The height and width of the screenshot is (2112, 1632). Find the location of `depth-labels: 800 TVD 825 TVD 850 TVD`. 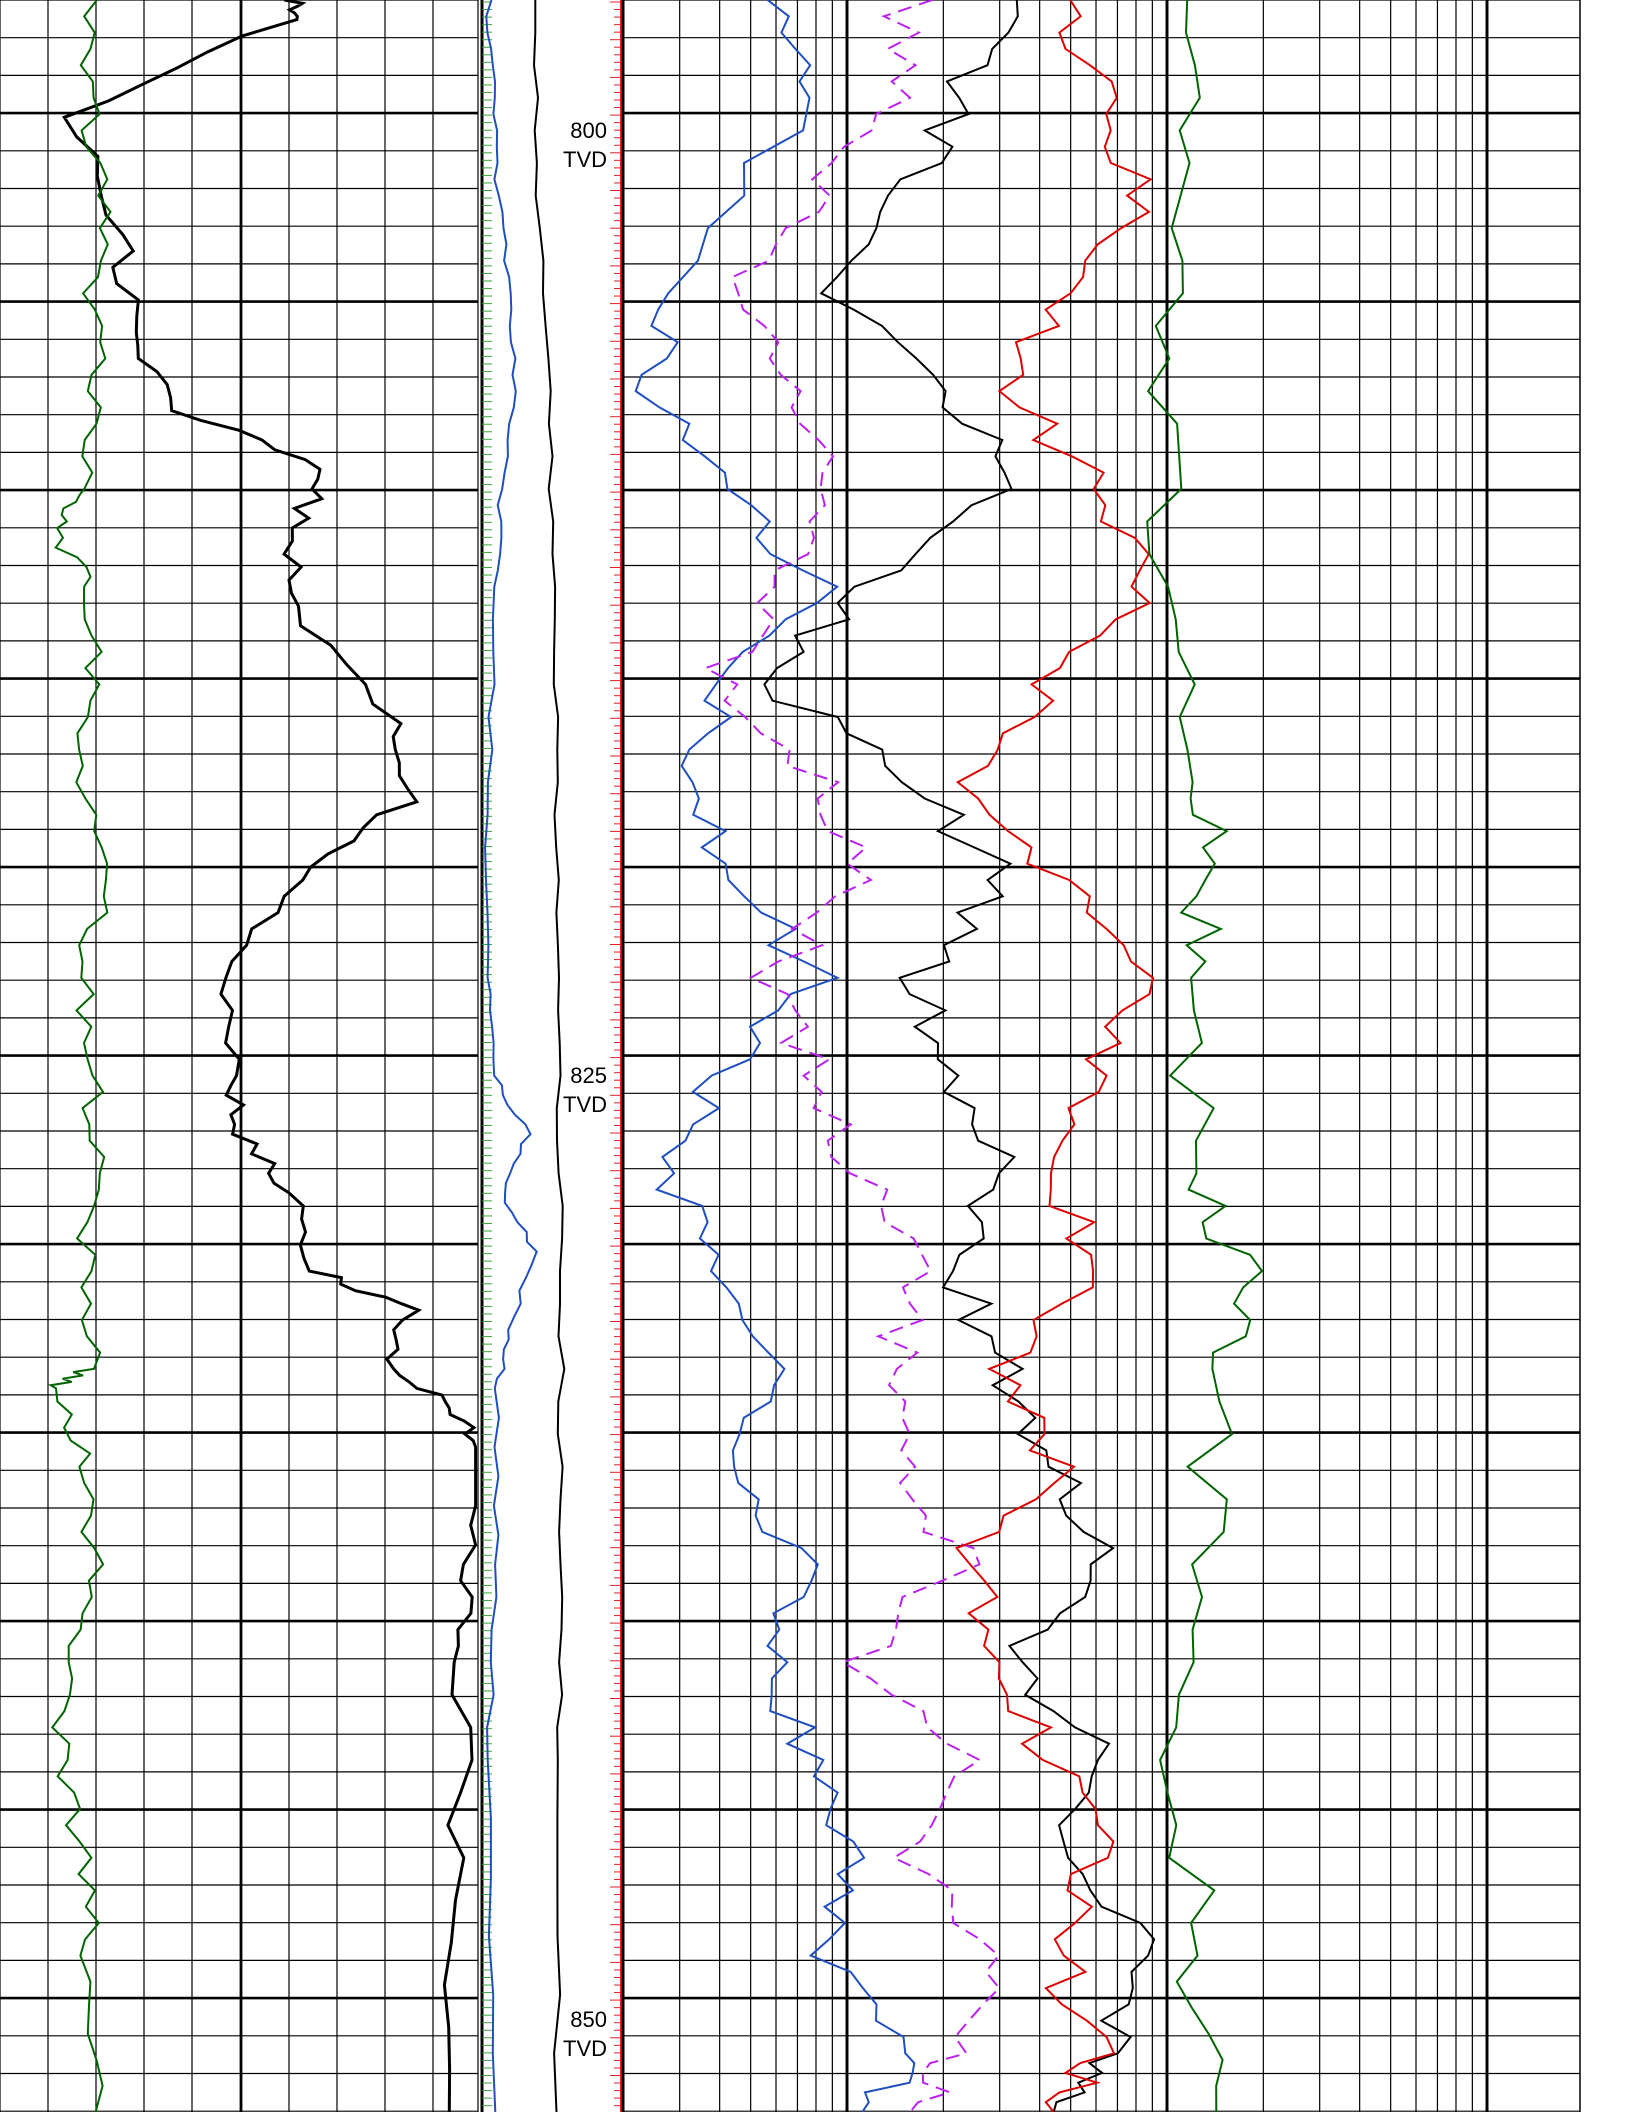

depth-labels: 800 TVD 825 TVD 850 TVD is located at coordinates (585, 1089).